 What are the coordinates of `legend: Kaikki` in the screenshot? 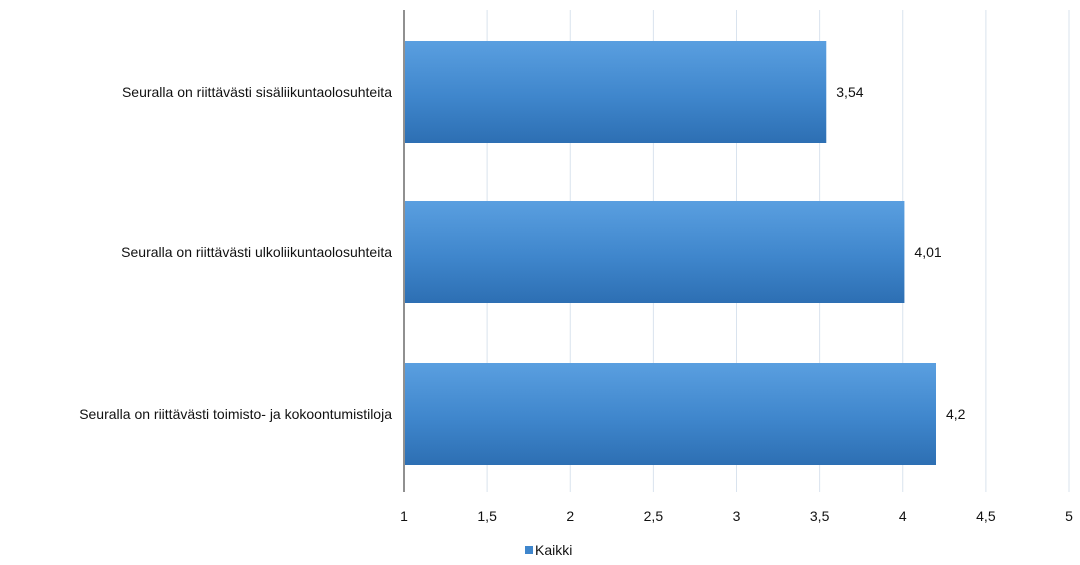 It's located at (548, 550).